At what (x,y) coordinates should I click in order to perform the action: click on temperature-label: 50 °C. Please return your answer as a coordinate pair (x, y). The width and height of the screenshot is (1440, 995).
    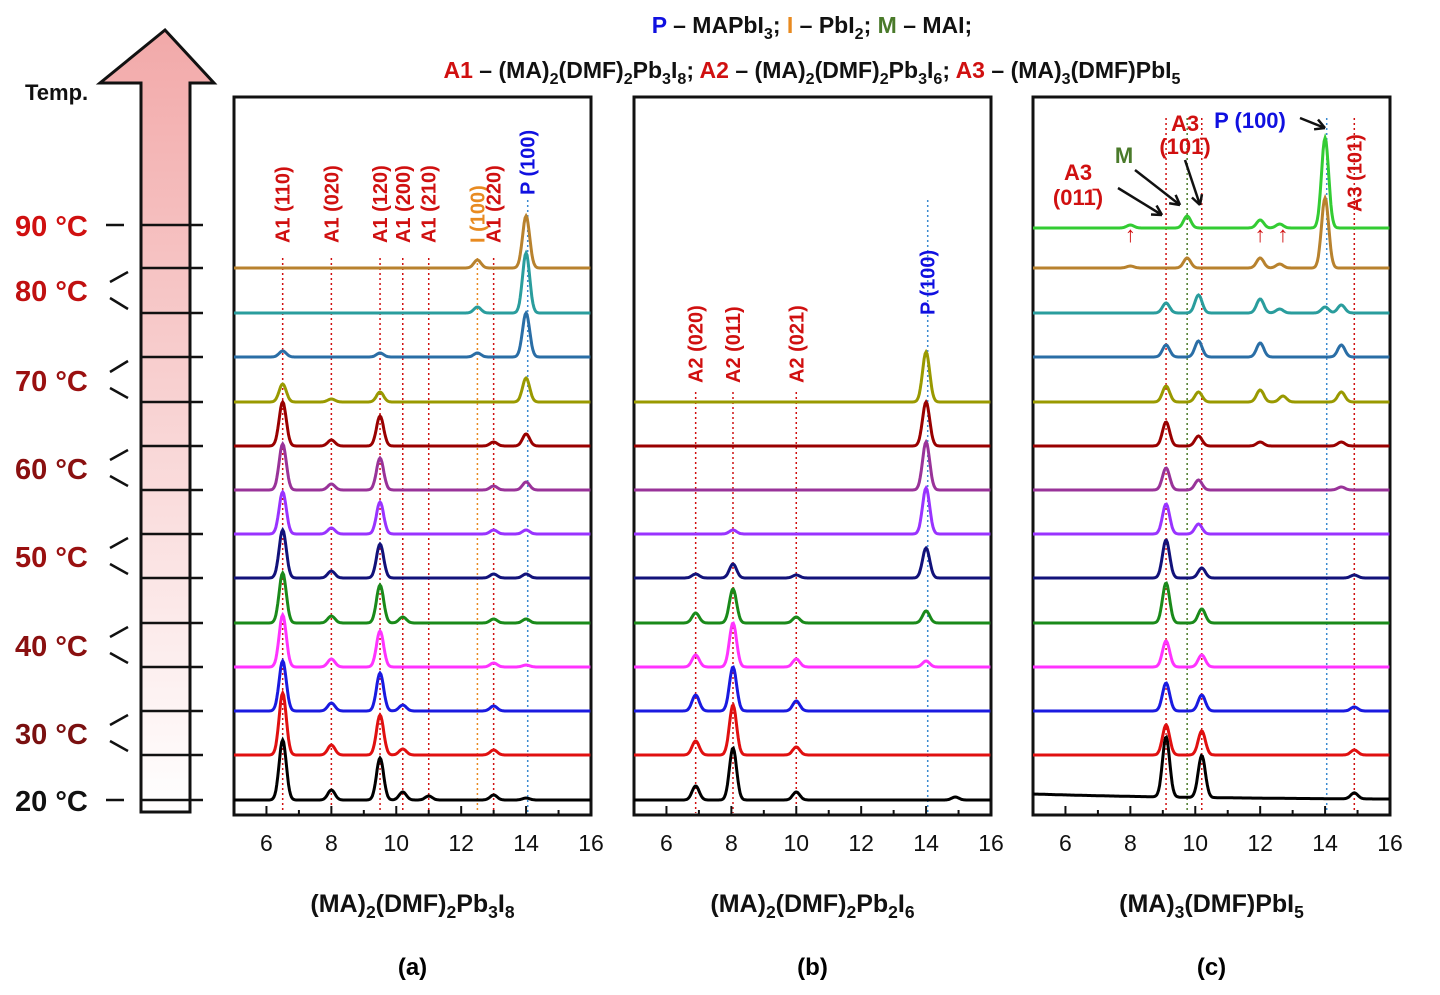
    Looking at the image, I should click on (51, 558).